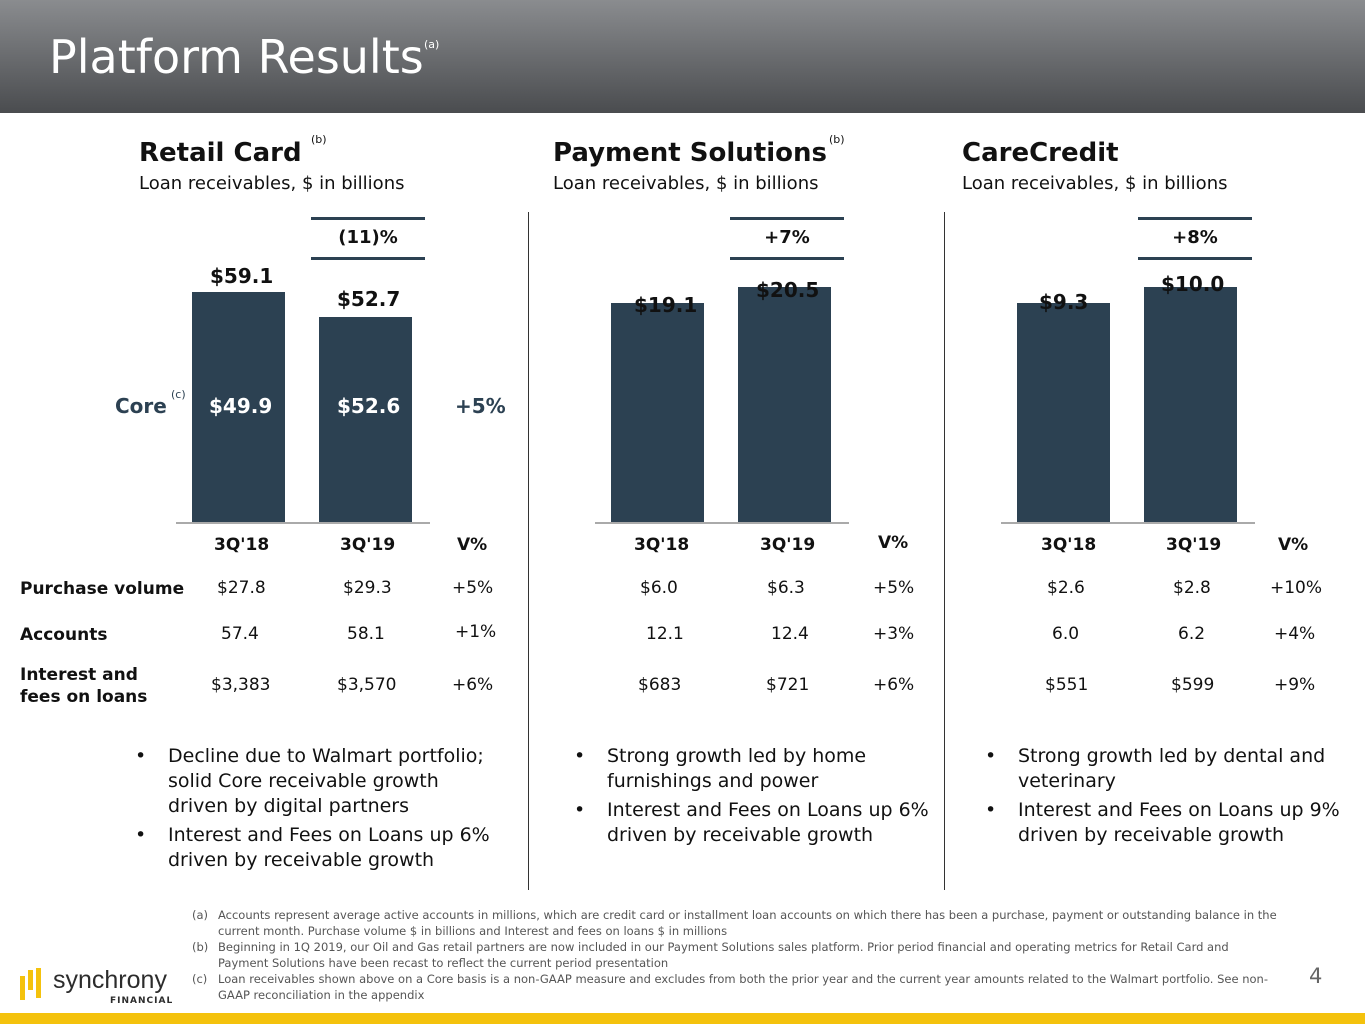  I want to click on payment-growth: +7%, so click(787, 237).